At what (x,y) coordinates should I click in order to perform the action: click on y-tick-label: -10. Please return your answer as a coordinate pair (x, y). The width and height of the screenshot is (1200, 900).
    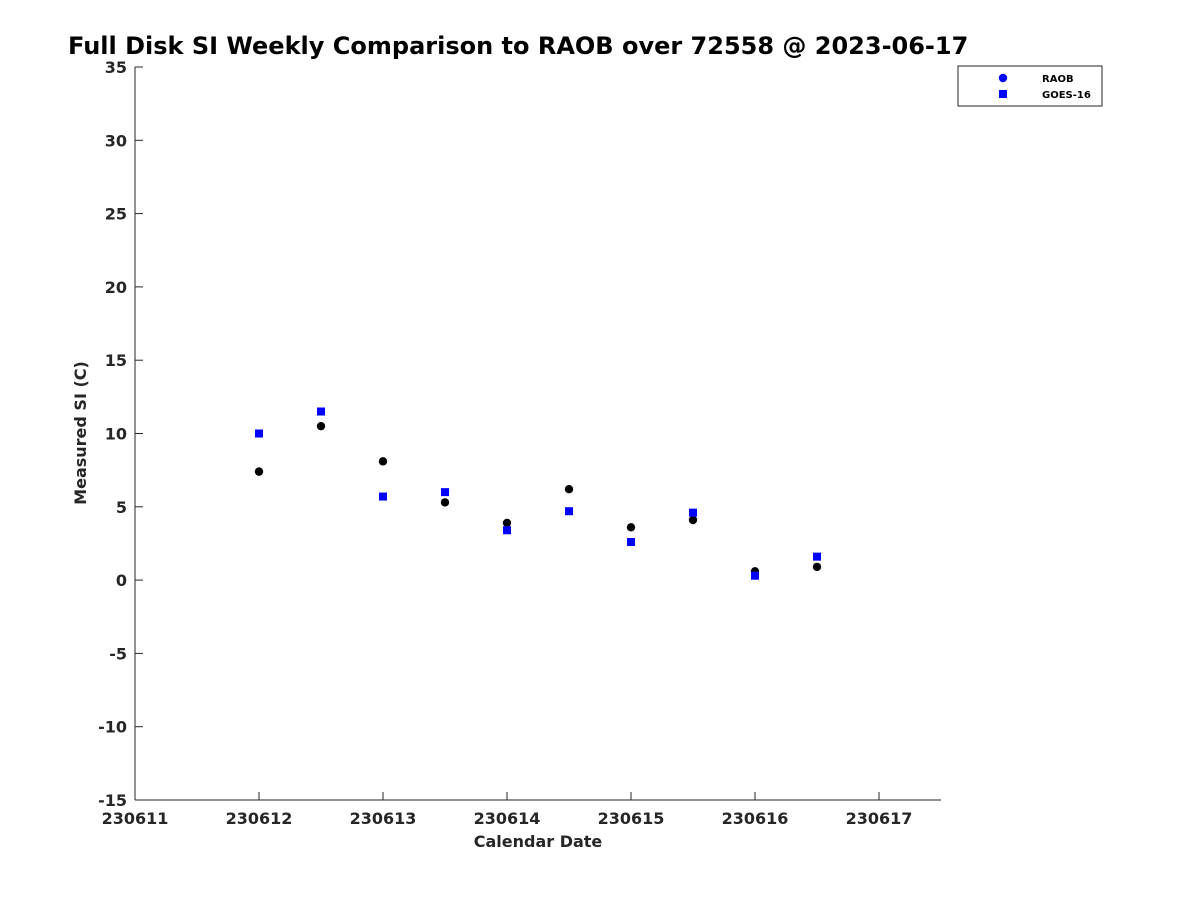
    Looking at the image, I should click on (112, 727).